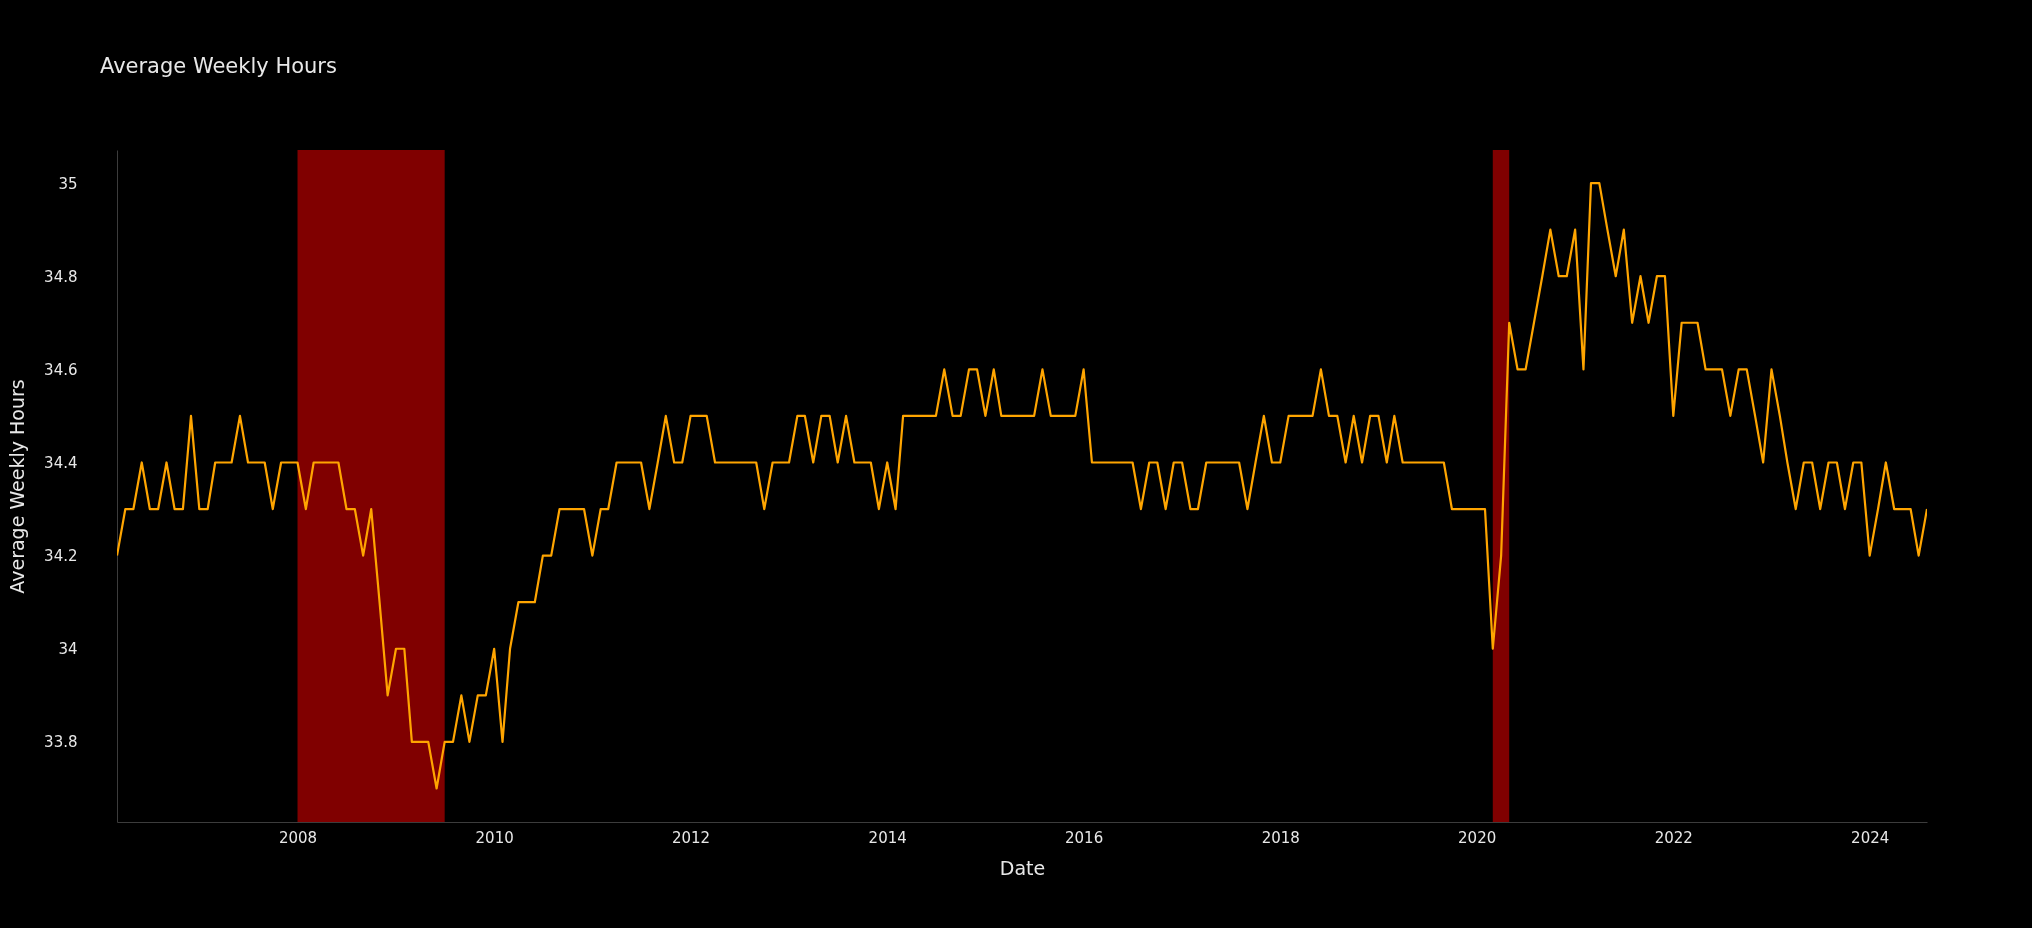 The height and width of the screenshot is (928, 2033). I want to click on x-tick-label: 2008, so click(298, 837).